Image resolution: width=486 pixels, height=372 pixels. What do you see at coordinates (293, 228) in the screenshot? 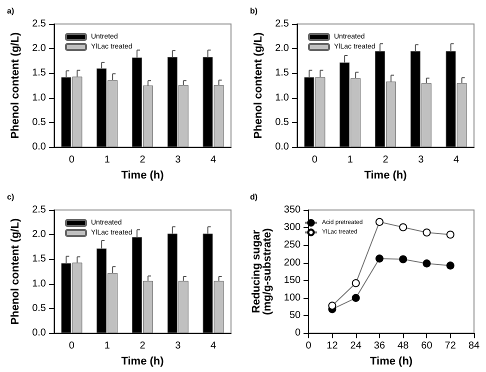
I see `y-tick-label: 300` at bounding box center [293, 228].